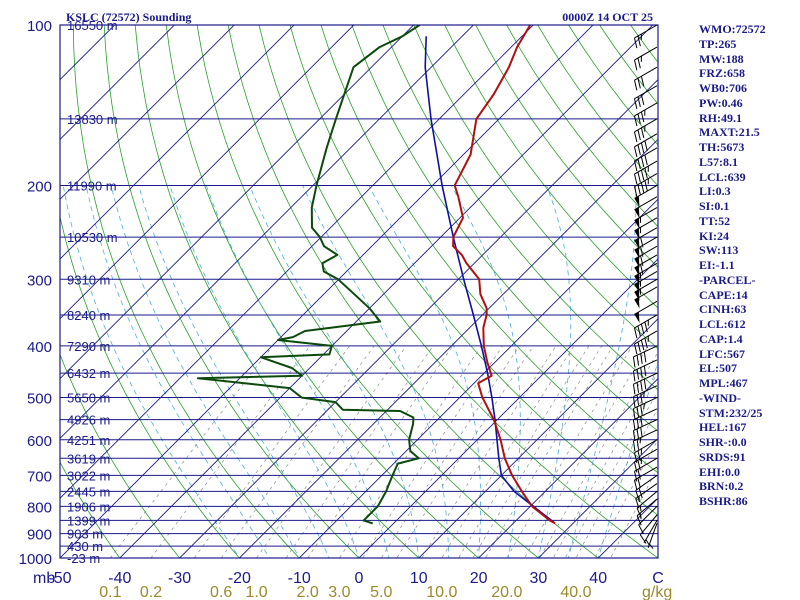 The height and width of the screenshot is (600, 800). What do you see at coordinates (723, 427) in the screenshot?
I see `index-value: HEL:167` at bounding box center [723, 427].